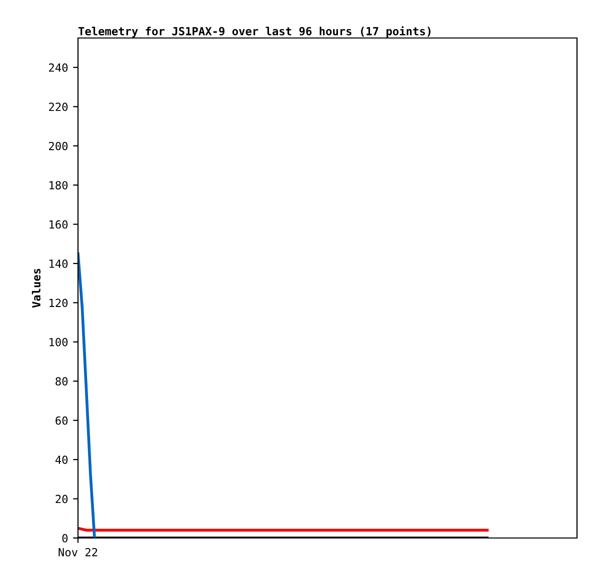 The image size is (597, 579). What do you see at coordinates (58, 67) in the screenshot?
I see `y-tick-label: 240` at bounding box center [58, 67].